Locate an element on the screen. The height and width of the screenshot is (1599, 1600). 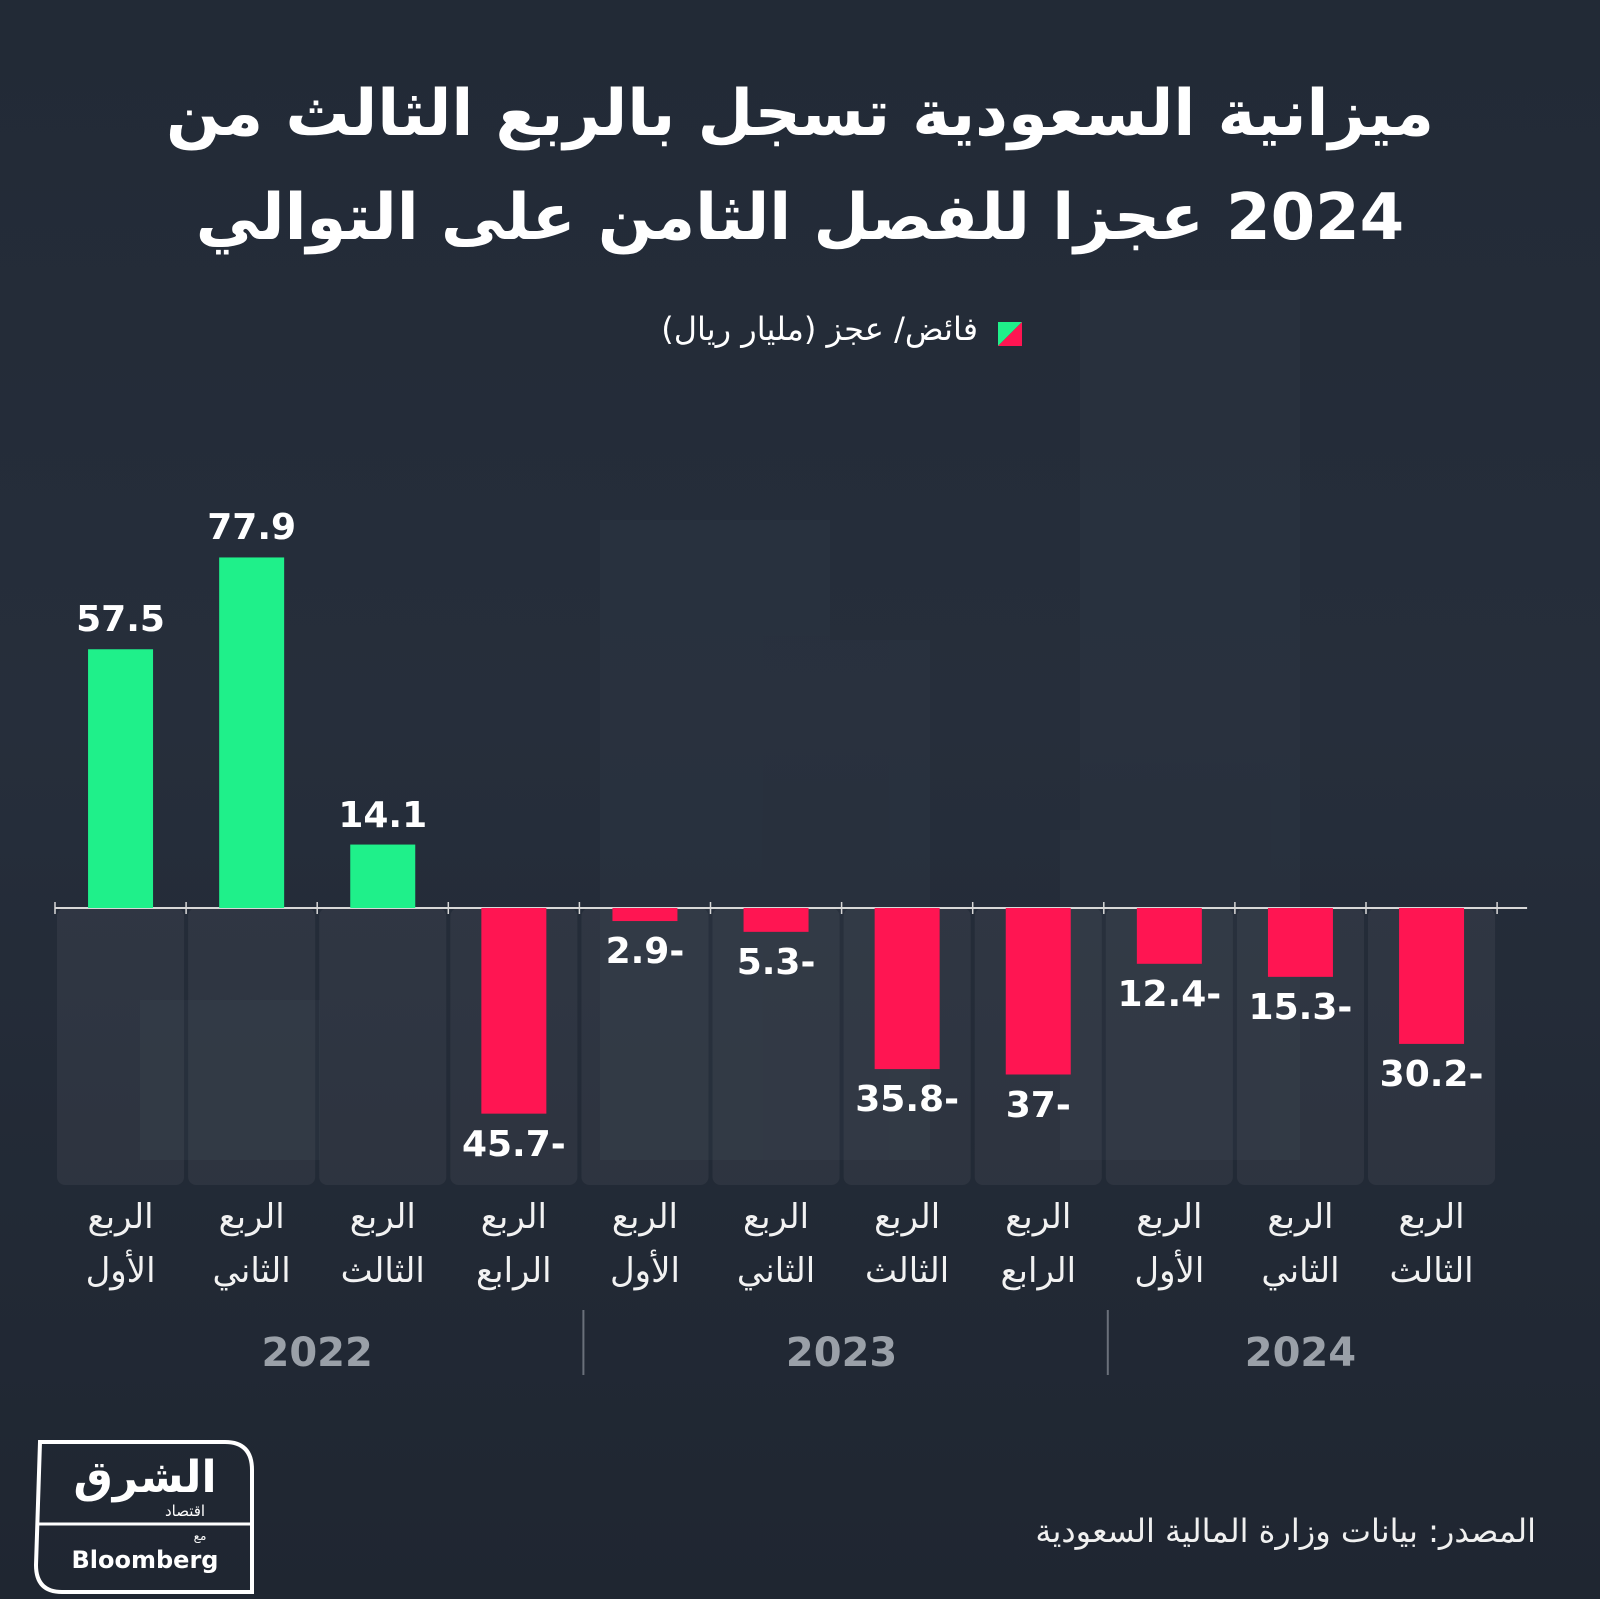
value-label: 30.2- is located at coordinates (1431, 1074).